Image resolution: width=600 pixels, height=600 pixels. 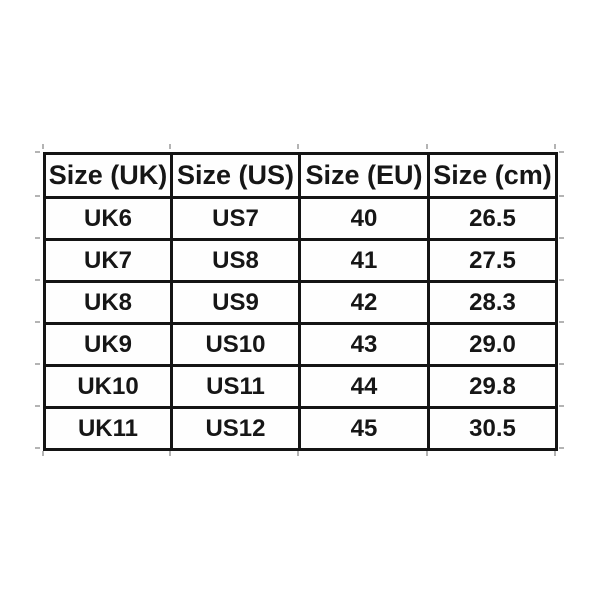 What do you see at coordinates (492, 386) in the screenshot?
I see `table-cell: 29.8` at bounding box center [492, 386].